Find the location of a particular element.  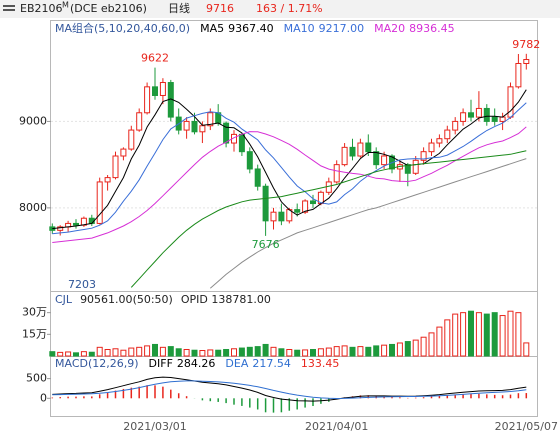

y-tick-label: 15万 is located at coordinates (34, 333).